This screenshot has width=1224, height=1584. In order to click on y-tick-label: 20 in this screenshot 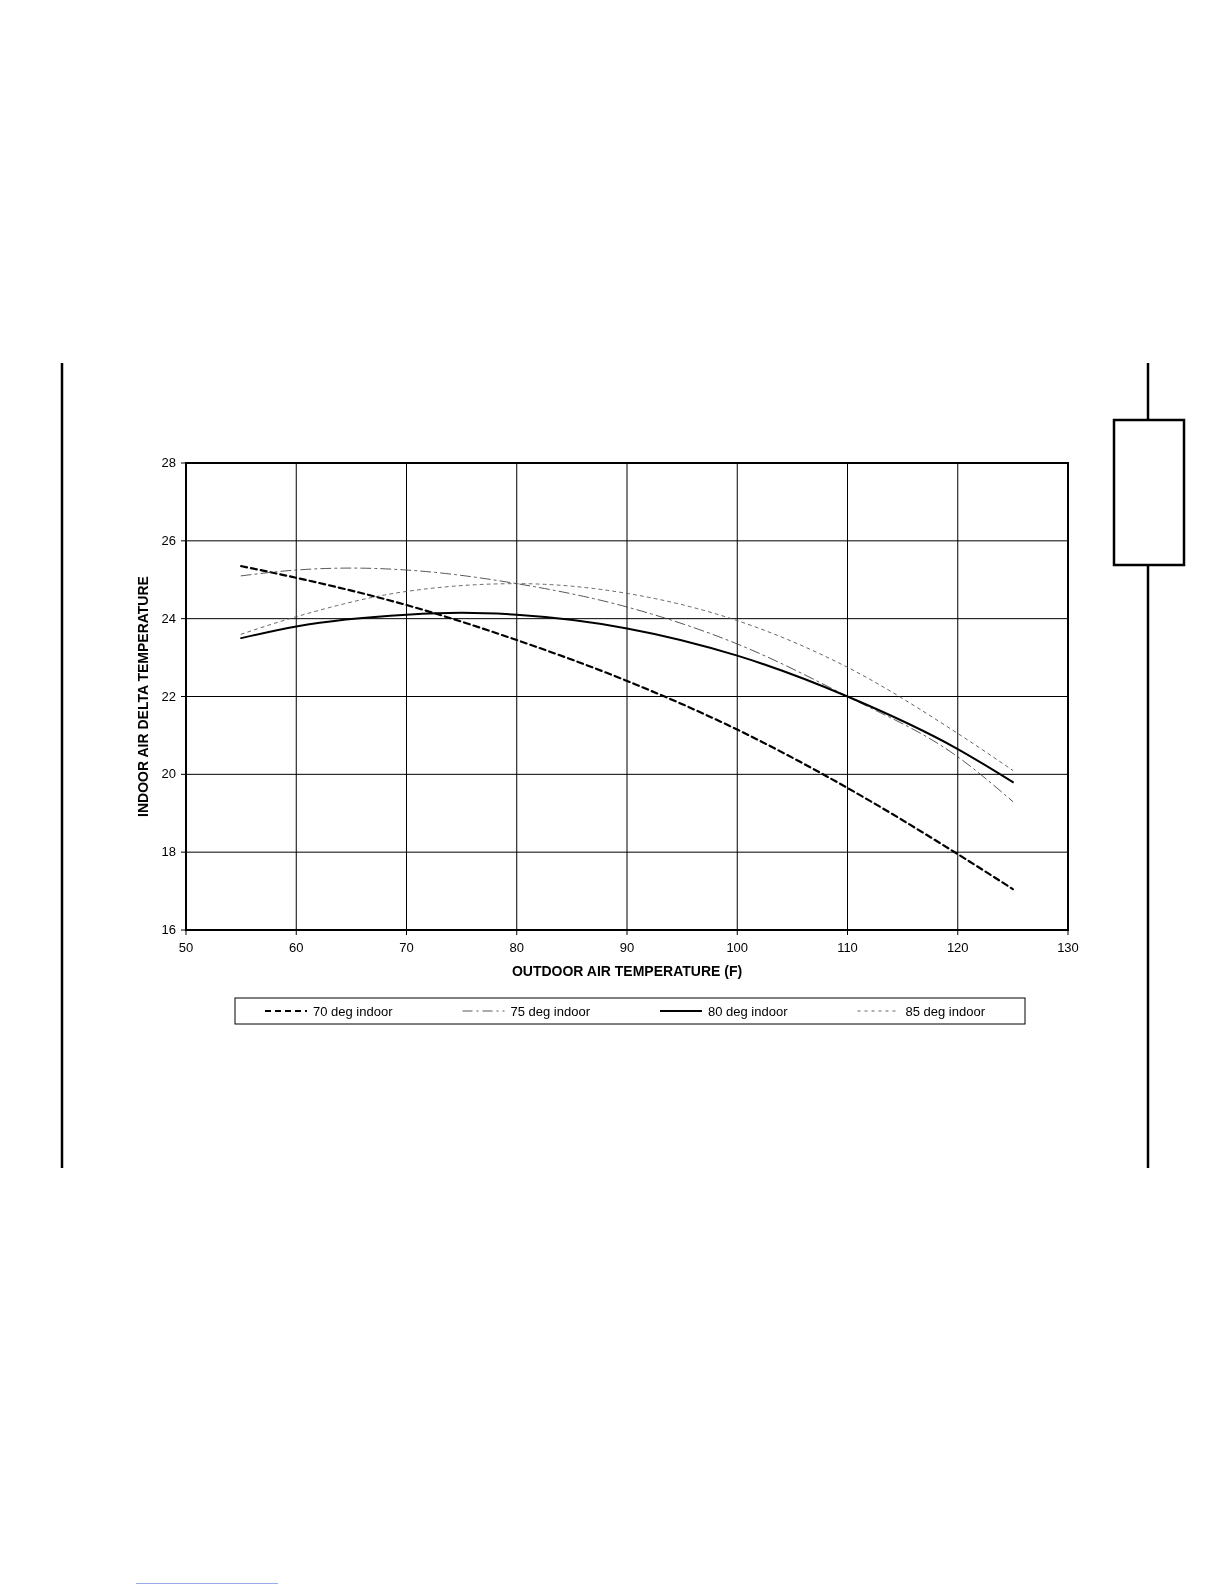, I will do `click(168, 774)`.